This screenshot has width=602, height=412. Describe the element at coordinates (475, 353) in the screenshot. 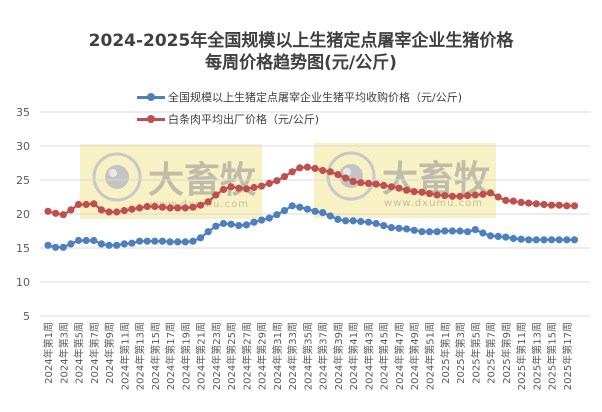

I see `x-tick-label: 2025年第5周` at that location.